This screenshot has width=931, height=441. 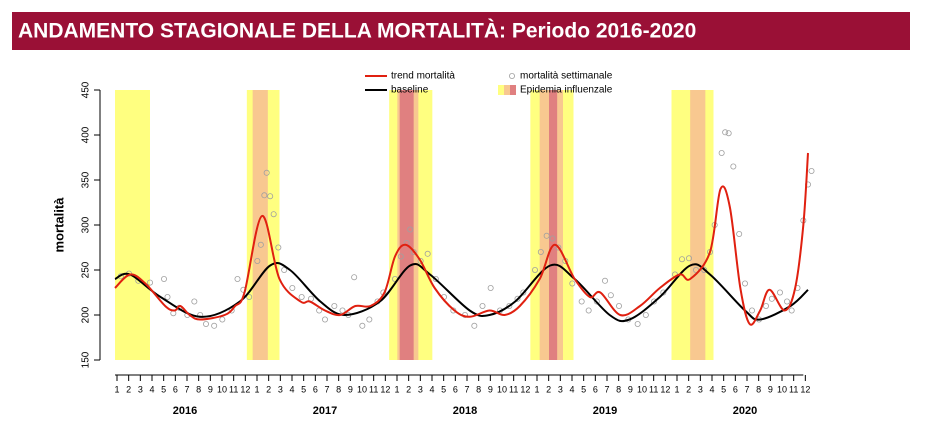 What do you see at coordinates (410, 90) in the screenshot?
I see `legend-label: baseline` at bounding box center [410, 90].